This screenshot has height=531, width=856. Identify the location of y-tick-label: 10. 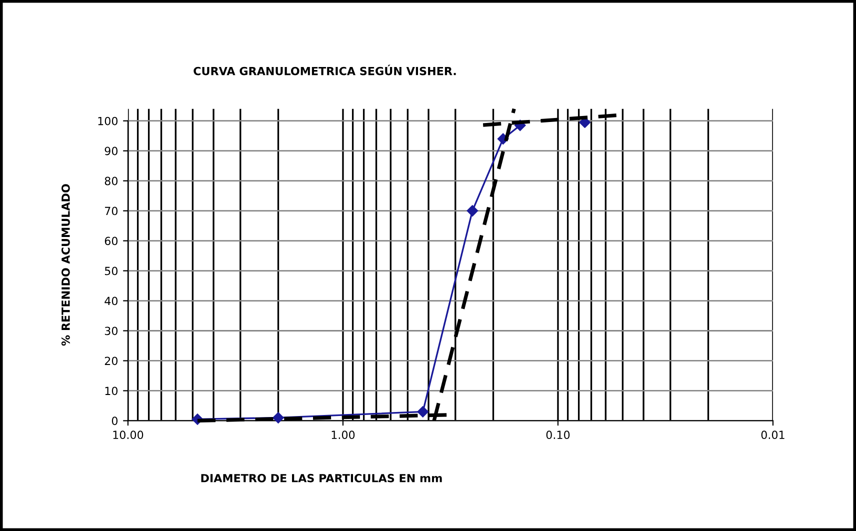
(111, 391).